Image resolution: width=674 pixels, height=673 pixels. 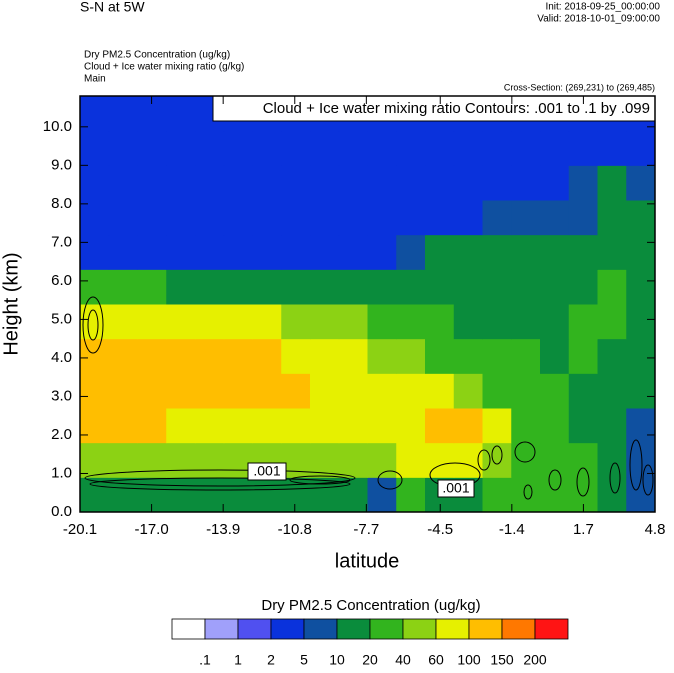 I want to click on colorbar-title: Dry PM2.5 Concentration (ug/kg), so click(x=370, y=605).